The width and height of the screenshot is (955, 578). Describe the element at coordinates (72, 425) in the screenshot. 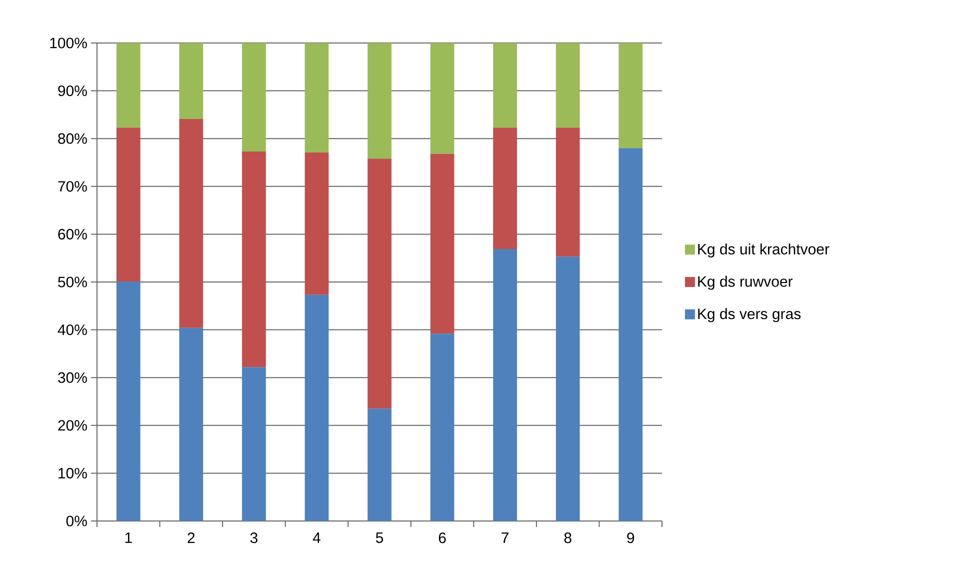

I see `y-tick-label: 20%` at that location.